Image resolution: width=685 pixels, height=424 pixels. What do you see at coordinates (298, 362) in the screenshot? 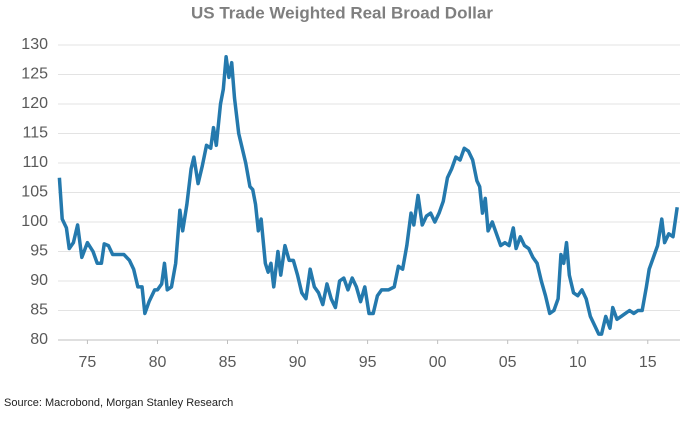
I see `x-tick-label: 90` at bounding box center [298, 362].